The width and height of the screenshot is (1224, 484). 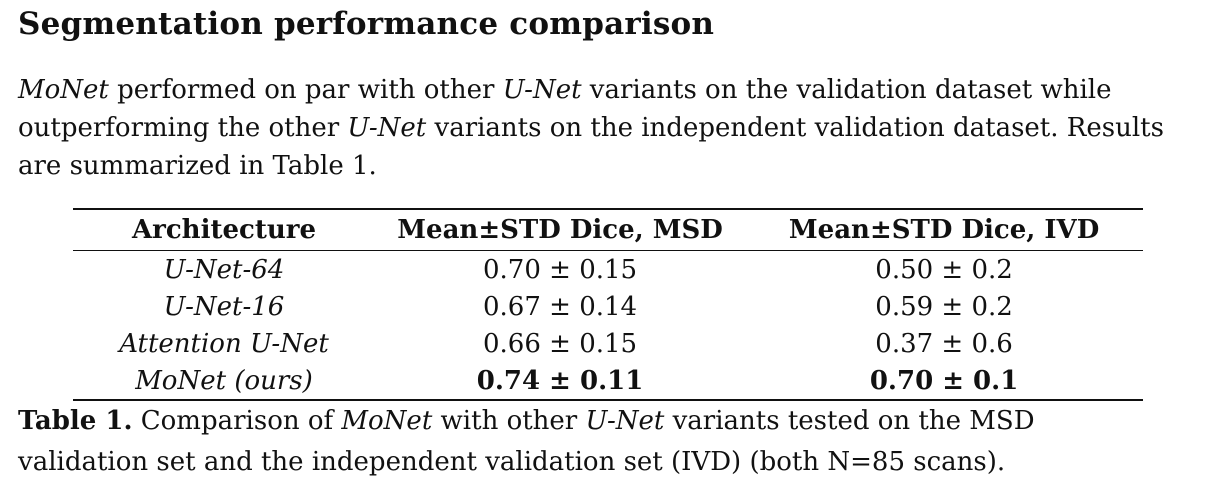 What do you see at coordinates (944, 229) in the screenshot?
I see `column-header-dice-ivd: Mean±STD Dice, IVD` at bounding box center [944, 229].